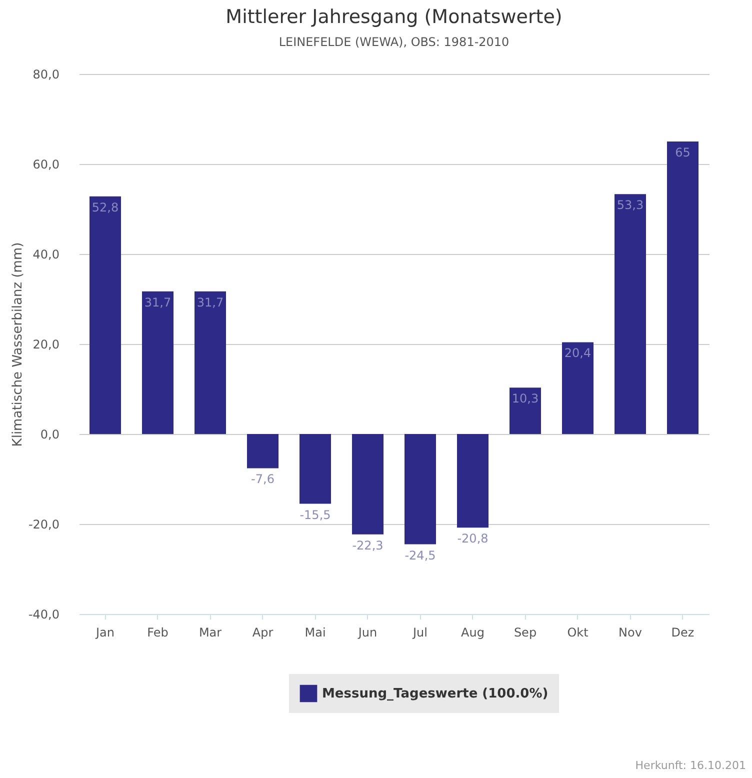  What do you see at coordinates (578, 353) in the screenshot?
I see `text: 20,4` at bounding box center [578, 353].